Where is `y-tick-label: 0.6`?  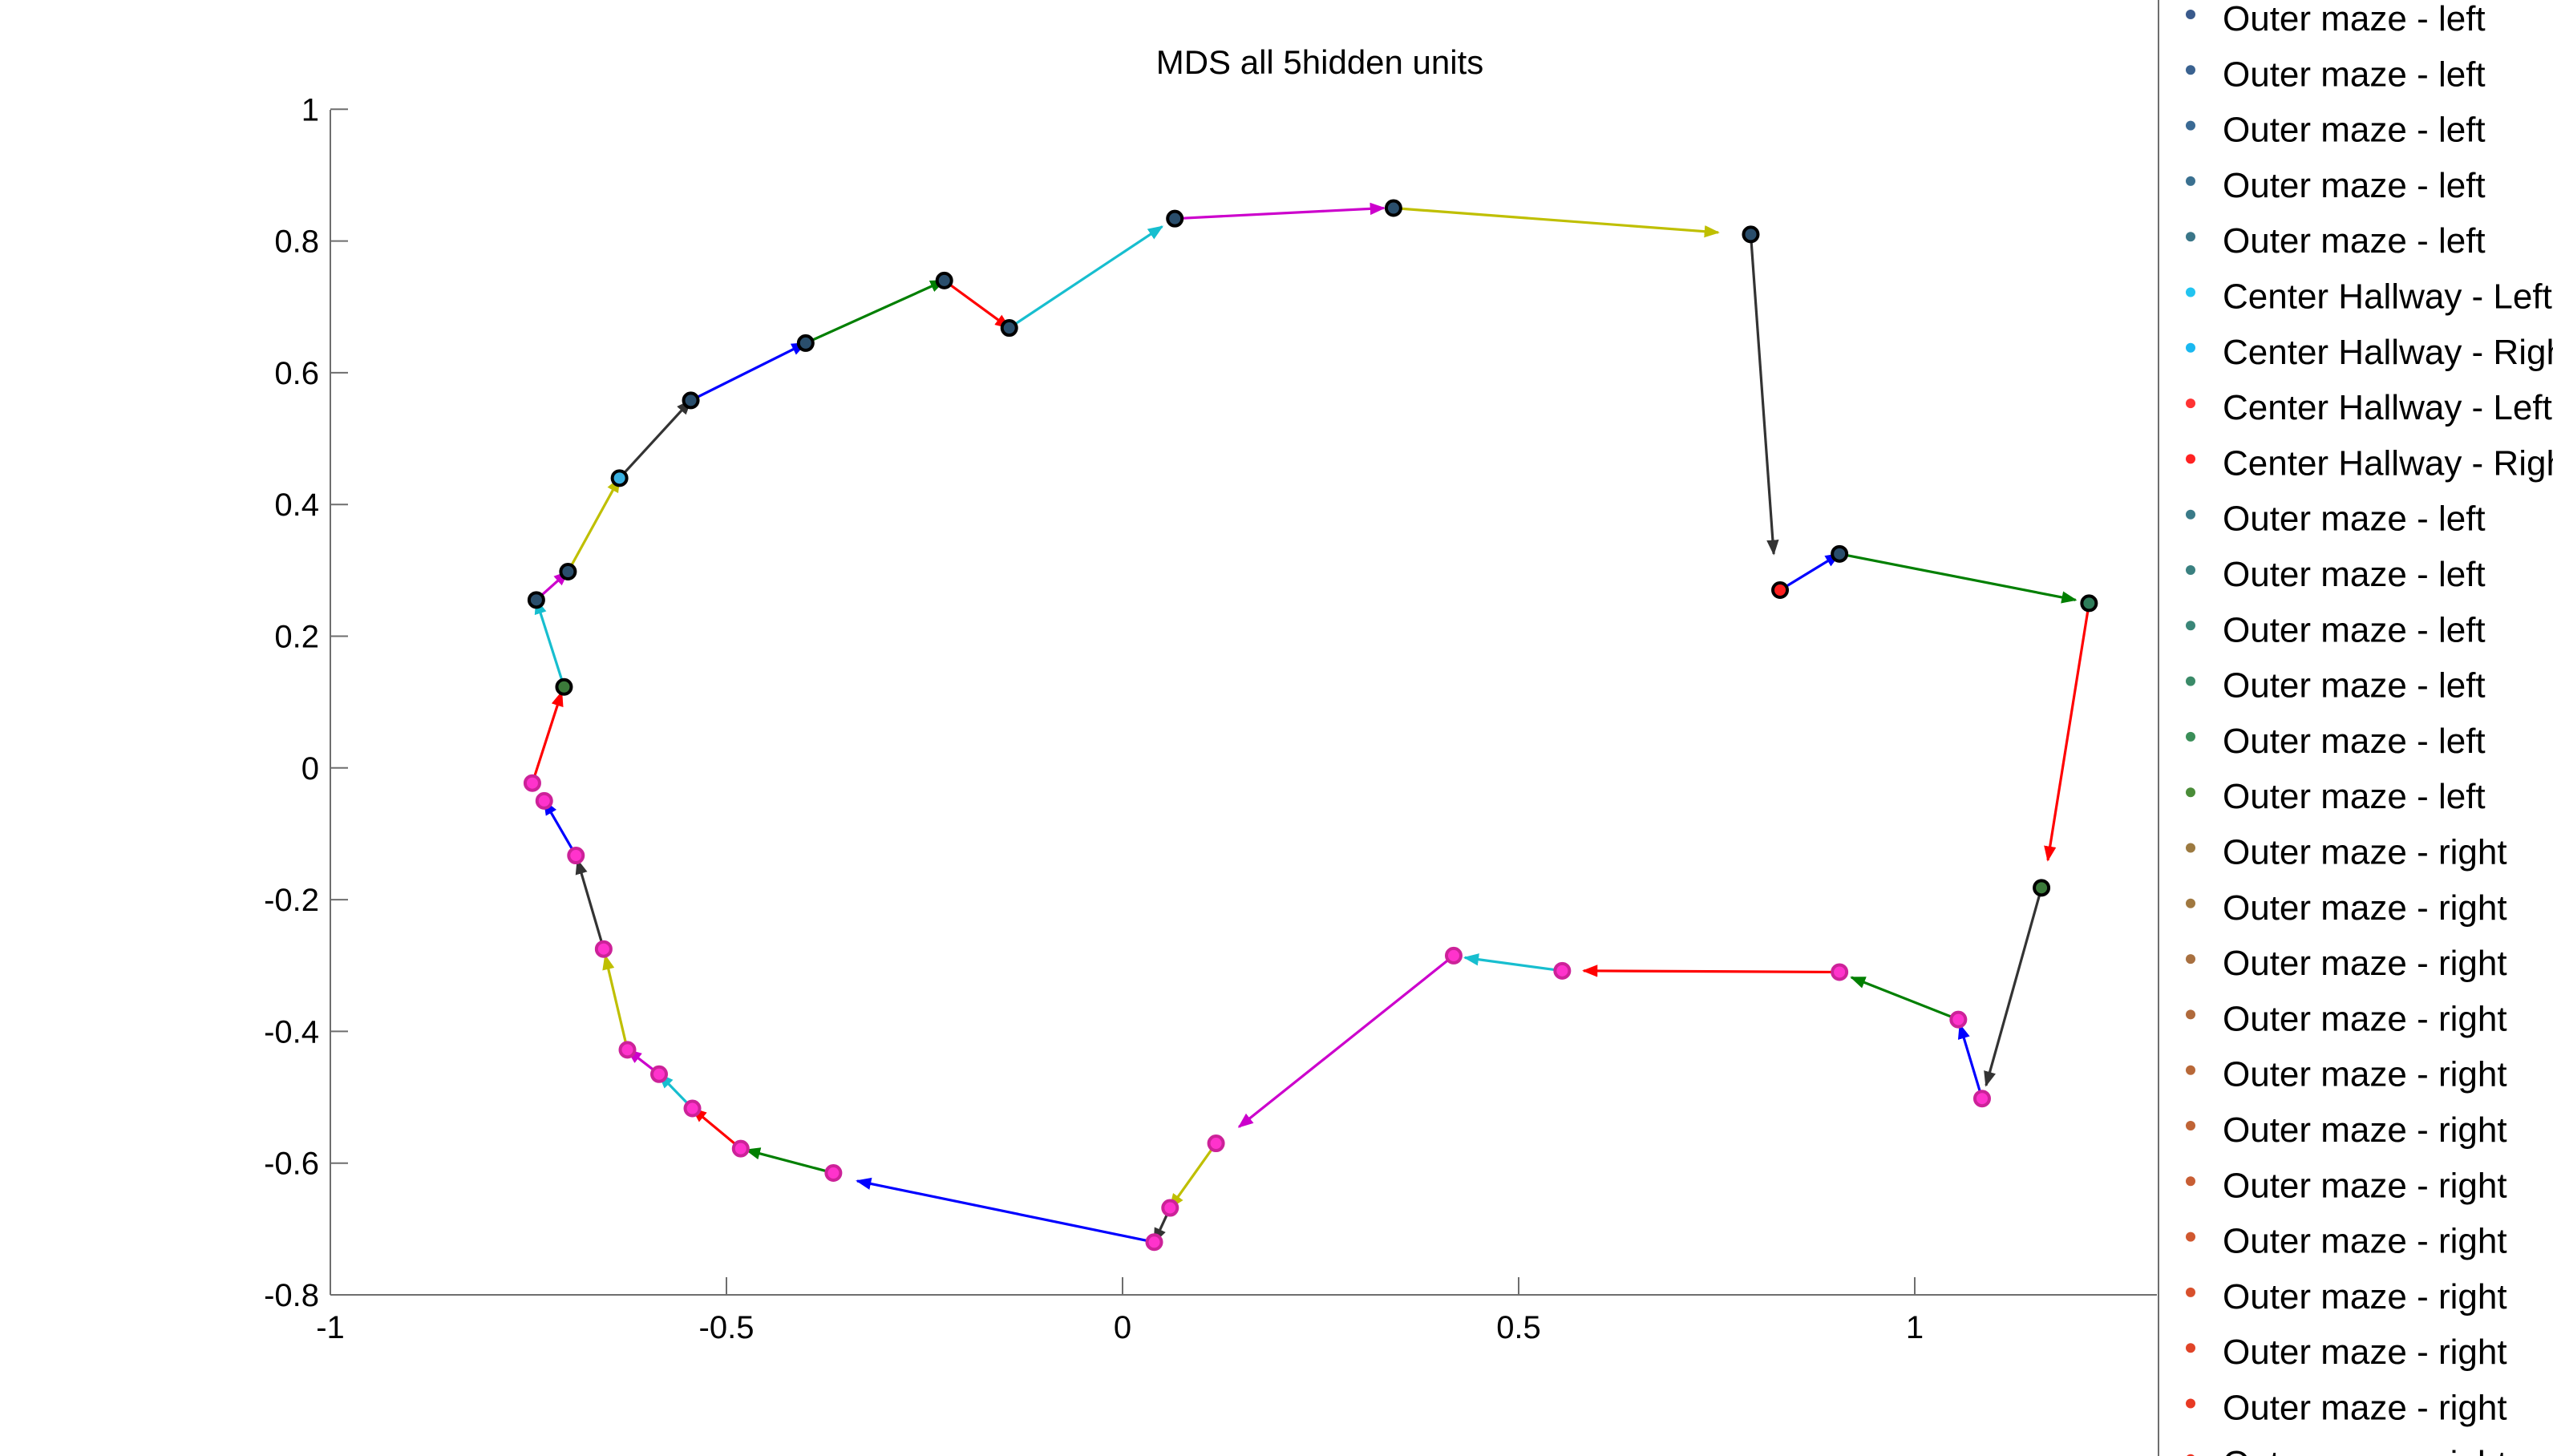 y-tick-label: 0.6 is located at coordinates (296, 373).